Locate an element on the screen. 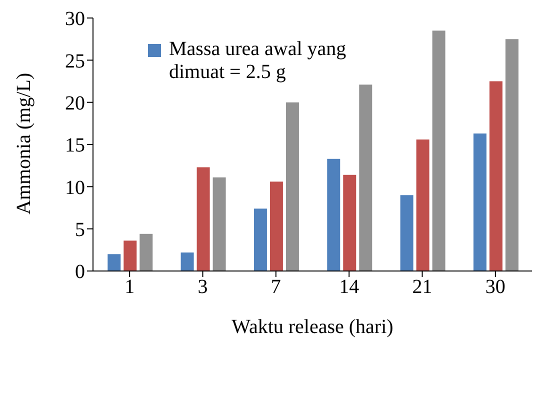  legend-label: Massa urea awal yang dimuat = 2.5 g is located at coordinates (258, 61).